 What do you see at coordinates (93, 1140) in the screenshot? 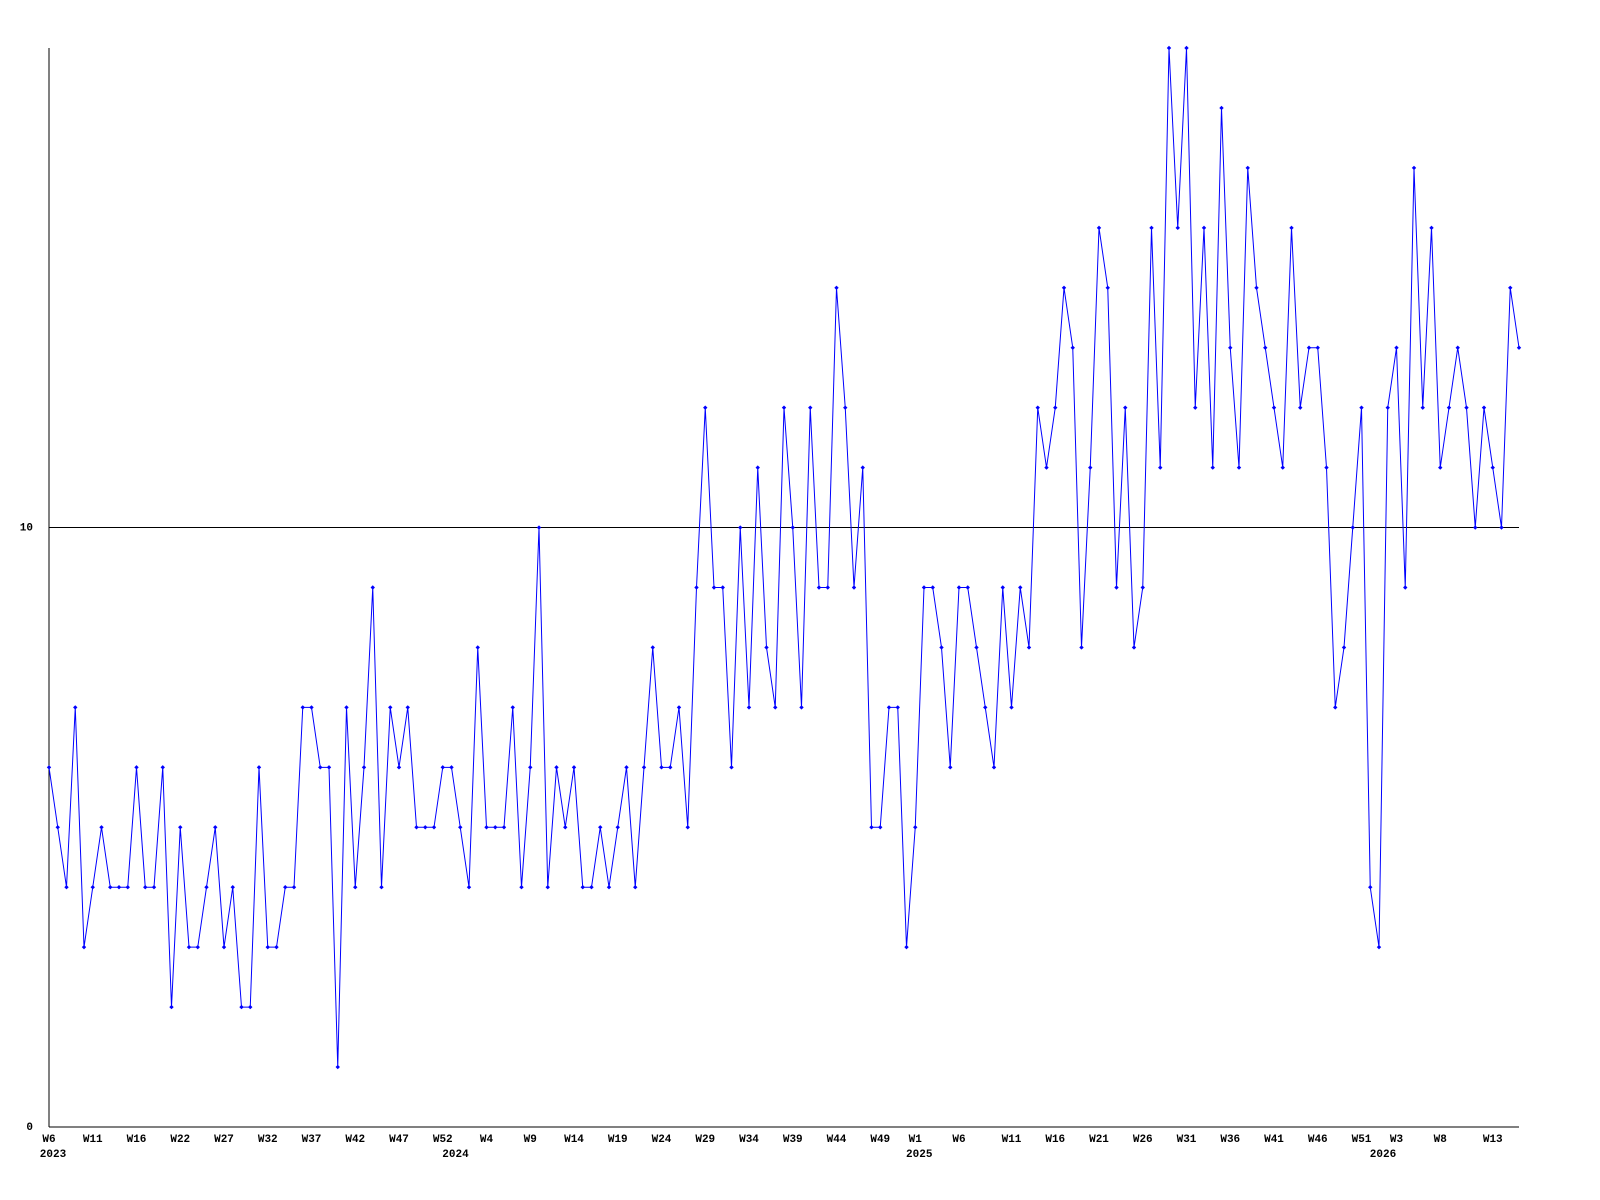
I see `x-tick-label: W11` at bounding box center [93, 1140].